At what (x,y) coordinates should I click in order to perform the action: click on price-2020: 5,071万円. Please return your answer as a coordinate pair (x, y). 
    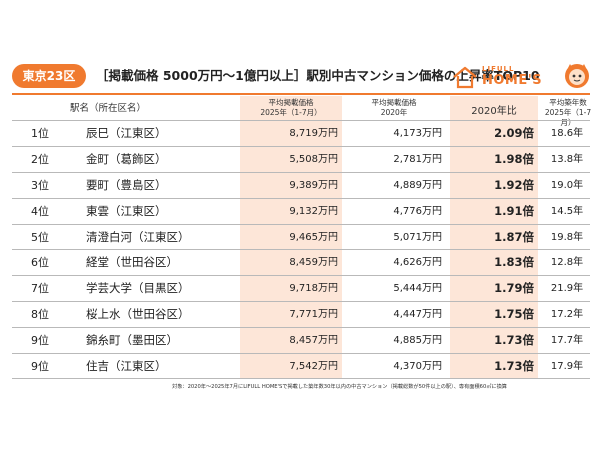
    Looking at the image, I should click on (417, 237).